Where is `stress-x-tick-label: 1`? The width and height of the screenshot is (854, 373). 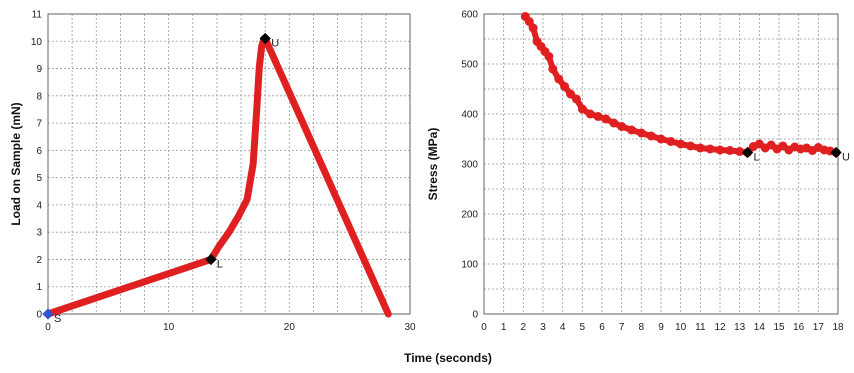 stress-x-tick-label: 1 is located at coordinates (504, 327).